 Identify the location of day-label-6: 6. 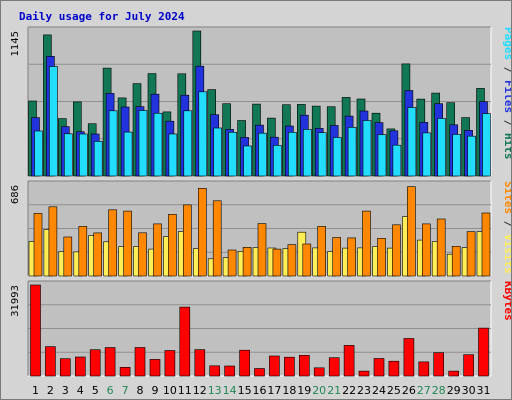
(110, 390).